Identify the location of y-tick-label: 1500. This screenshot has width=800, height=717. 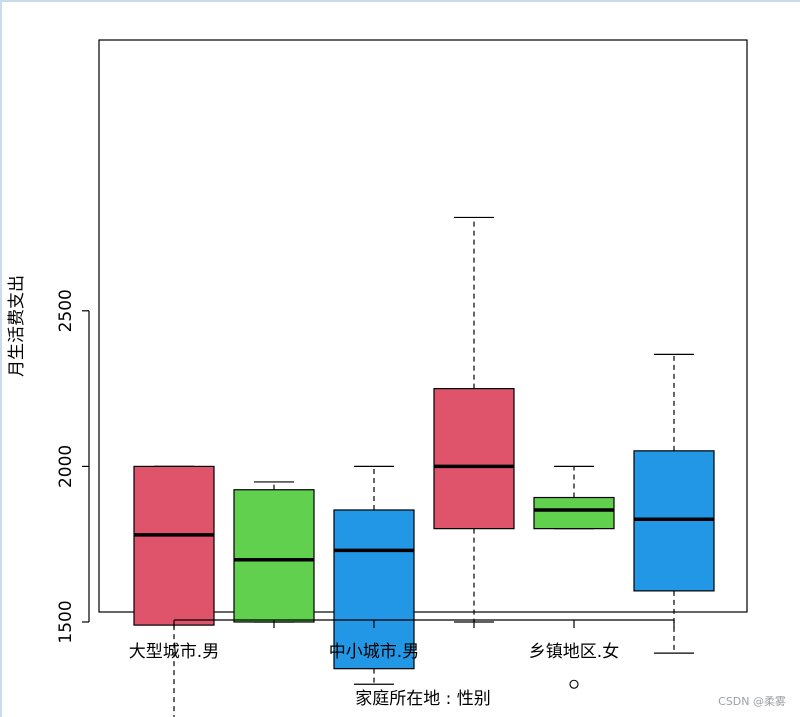
(66, 621).